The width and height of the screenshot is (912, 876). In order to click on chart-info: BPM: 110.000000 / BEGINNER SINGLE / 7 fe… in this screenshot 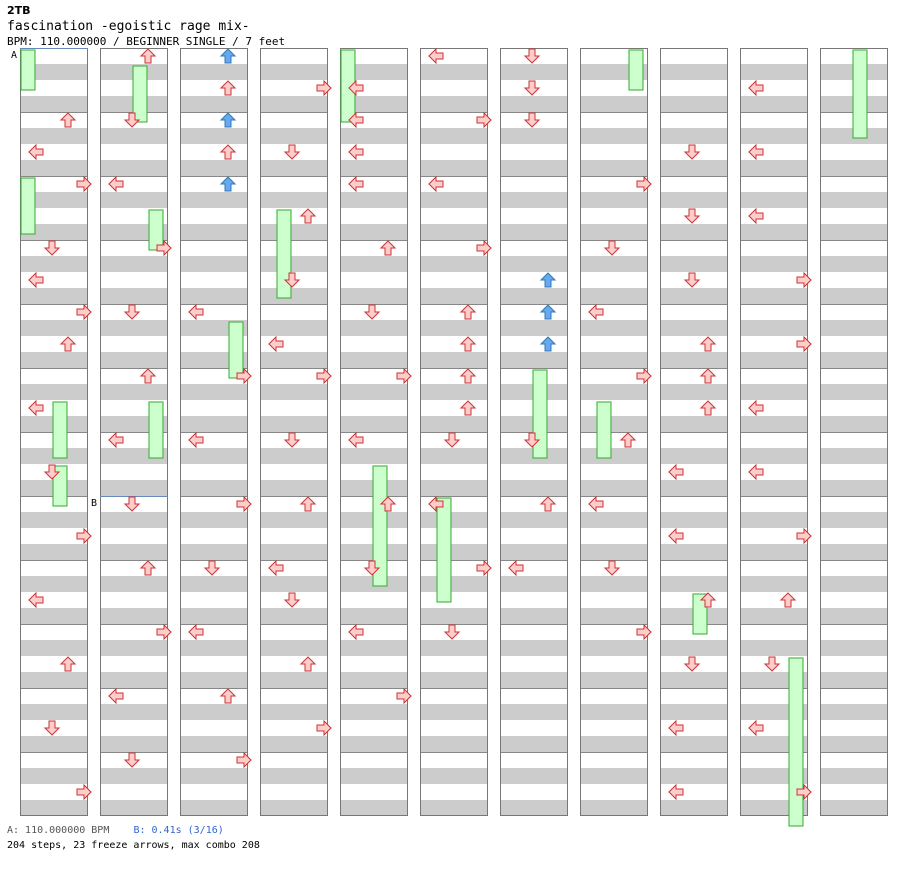, I will do `click(146, 41)`.